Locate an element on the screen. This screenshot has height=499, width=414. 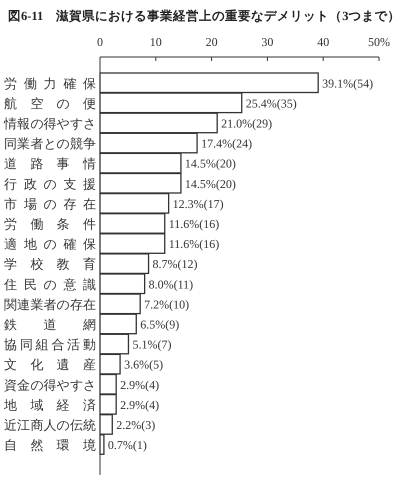
y-tick-label: 自然環境 is located at coordinates (50, 445).